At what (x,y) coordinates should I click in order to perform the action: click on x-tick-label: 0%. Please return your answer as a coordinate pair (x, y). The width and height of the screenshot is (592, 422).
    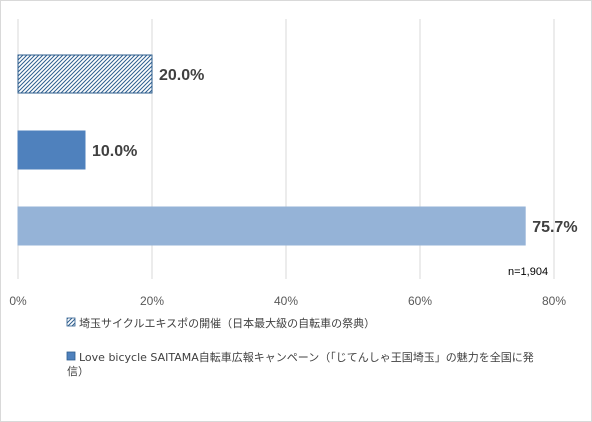
    Looking at the image, I should click on (18, 301).